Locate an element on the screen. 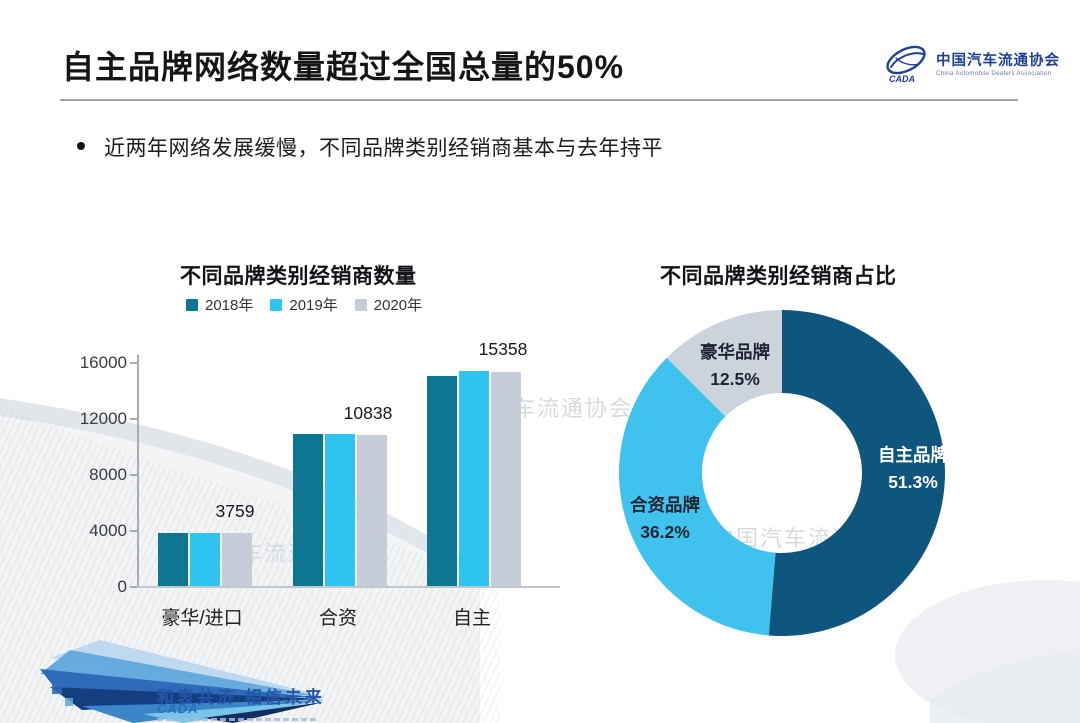 This screenshot has width=1080, height=723. y-axis-tick-label: 8000 is located at coordinates (108, 474).